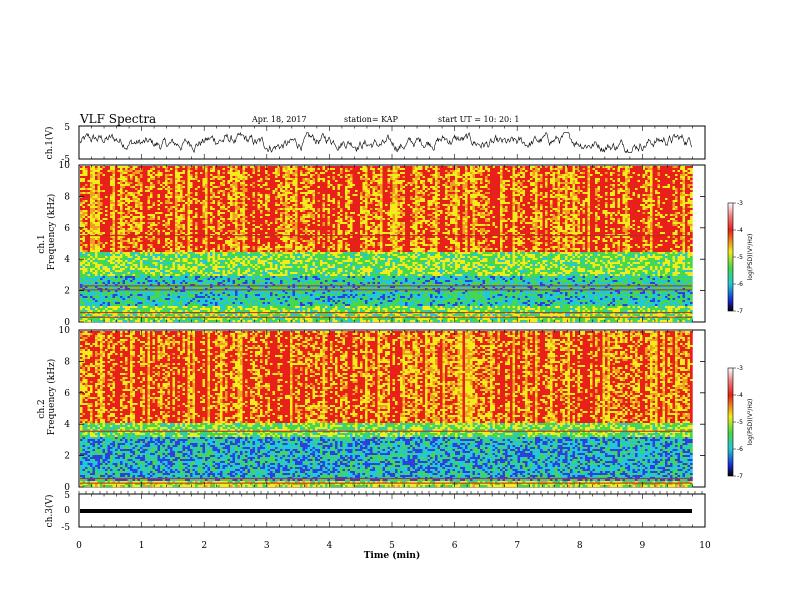  Describe the element at coordinates (67, 496) in the screenshot. I see `ch3-ytick-top: 5` at that location.